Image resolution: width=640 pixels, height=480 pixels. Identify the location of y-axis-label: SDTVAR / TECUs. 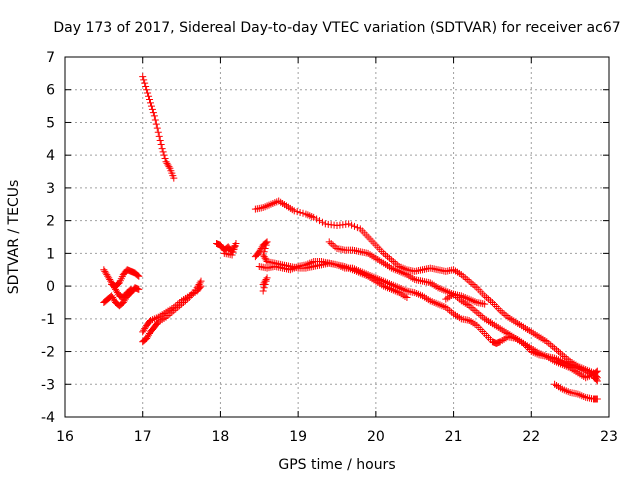
(14, 237).